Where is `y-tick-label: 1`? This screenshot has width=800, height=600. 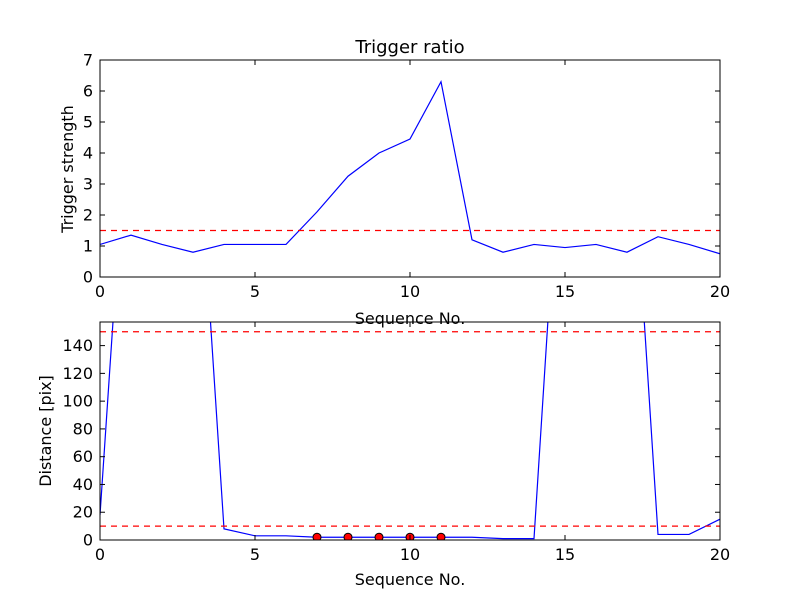 y-tick-label: 1 is located at coordinates (88, 246).